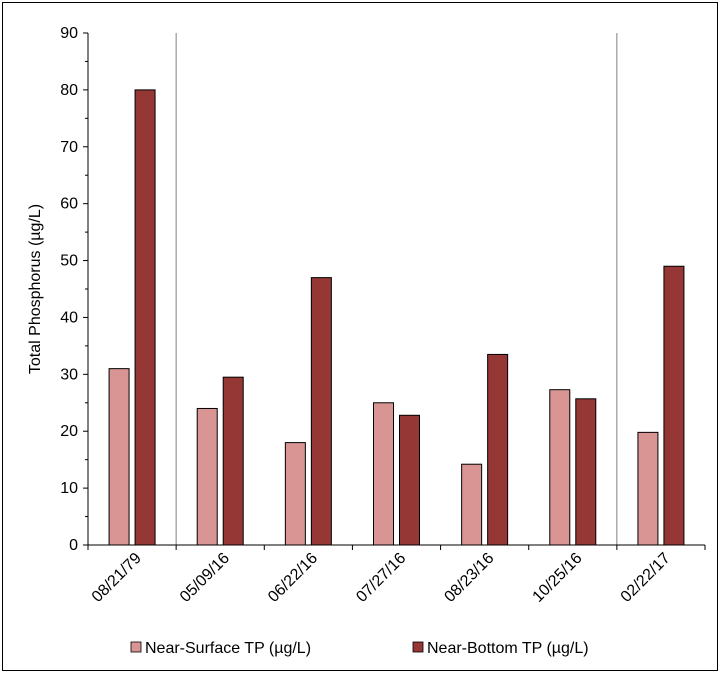  Describe the element at coordinates (69, 488) in the screenshot. I see `y-tick-label: 10` at that location.